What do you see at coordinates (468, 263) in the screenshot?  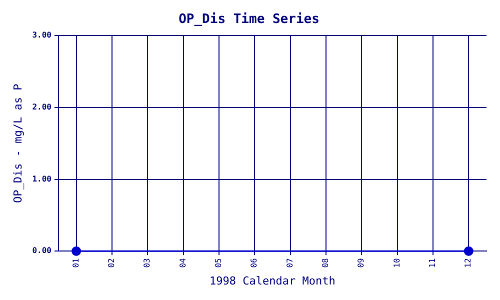 I see `x-tick-label: 12` at bounding box center [468, 263].